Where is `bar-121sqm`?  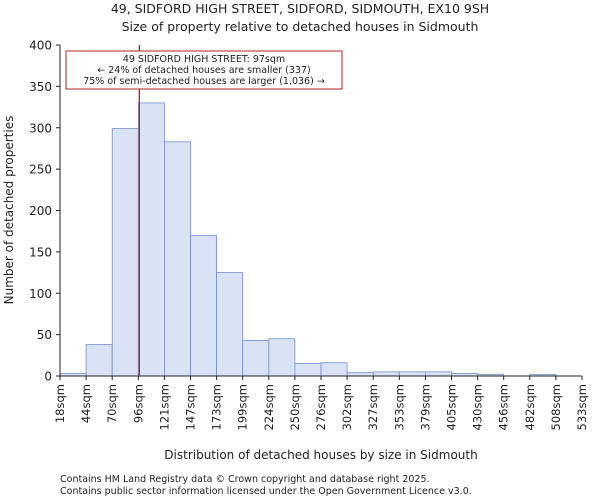 bar-121sqm is located at coordinates (177, 259).